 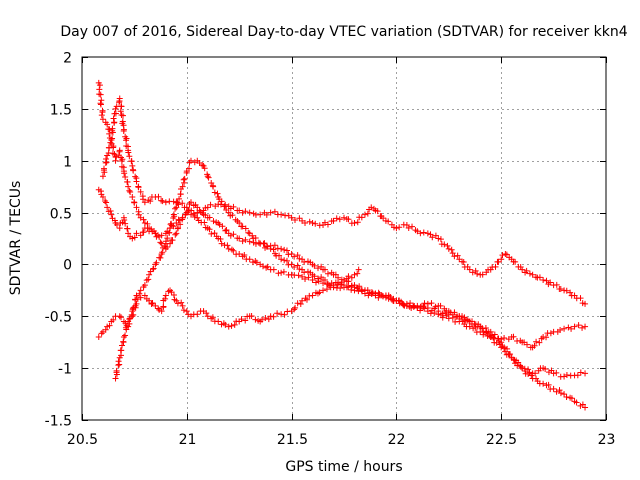 What do you see at coordinates (343, 467) in the screenshot?
I see `x-axis-label: GPS time / hours` at bounding box center [343, 467].